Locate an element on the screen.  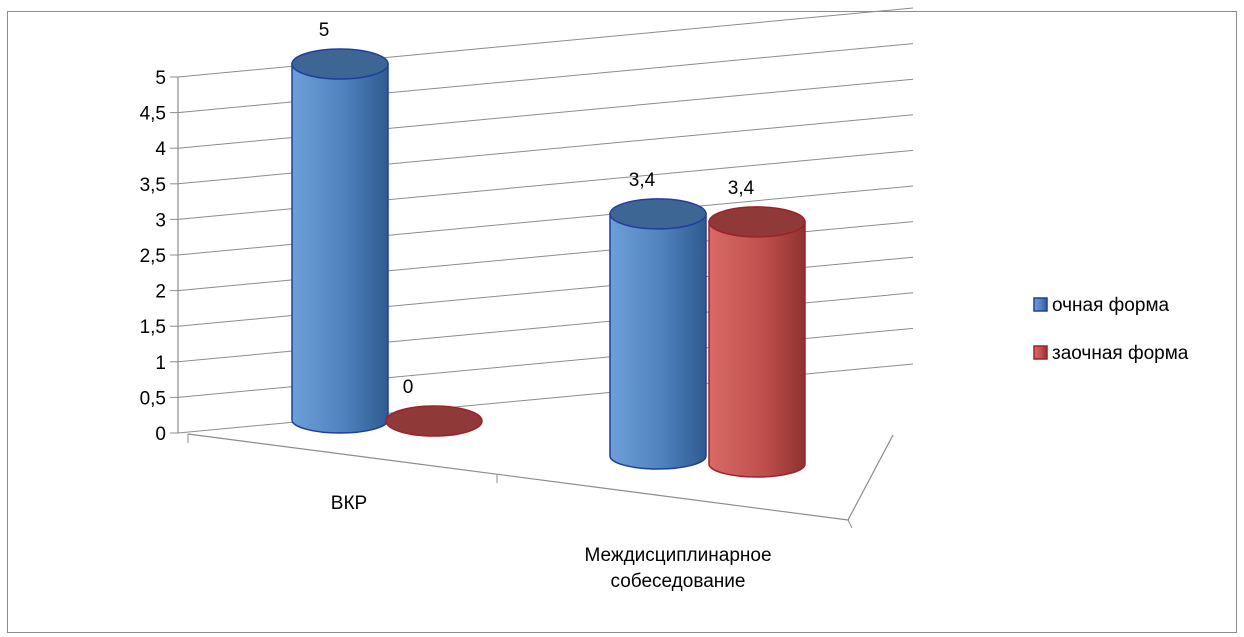
legend: очная форма заочная форма is located at coordinates (1111, 329).